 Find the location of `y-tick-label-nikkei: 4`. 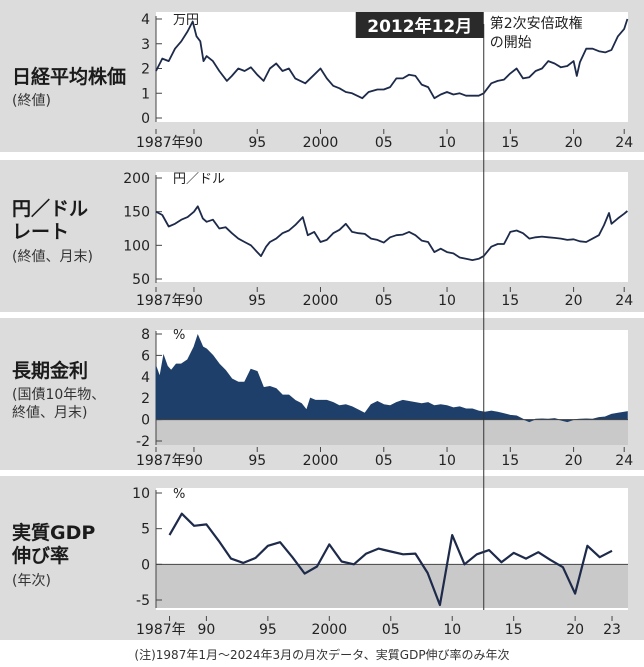

y-tick-label-nikkei: 4 is located at coordinates (145, 20).